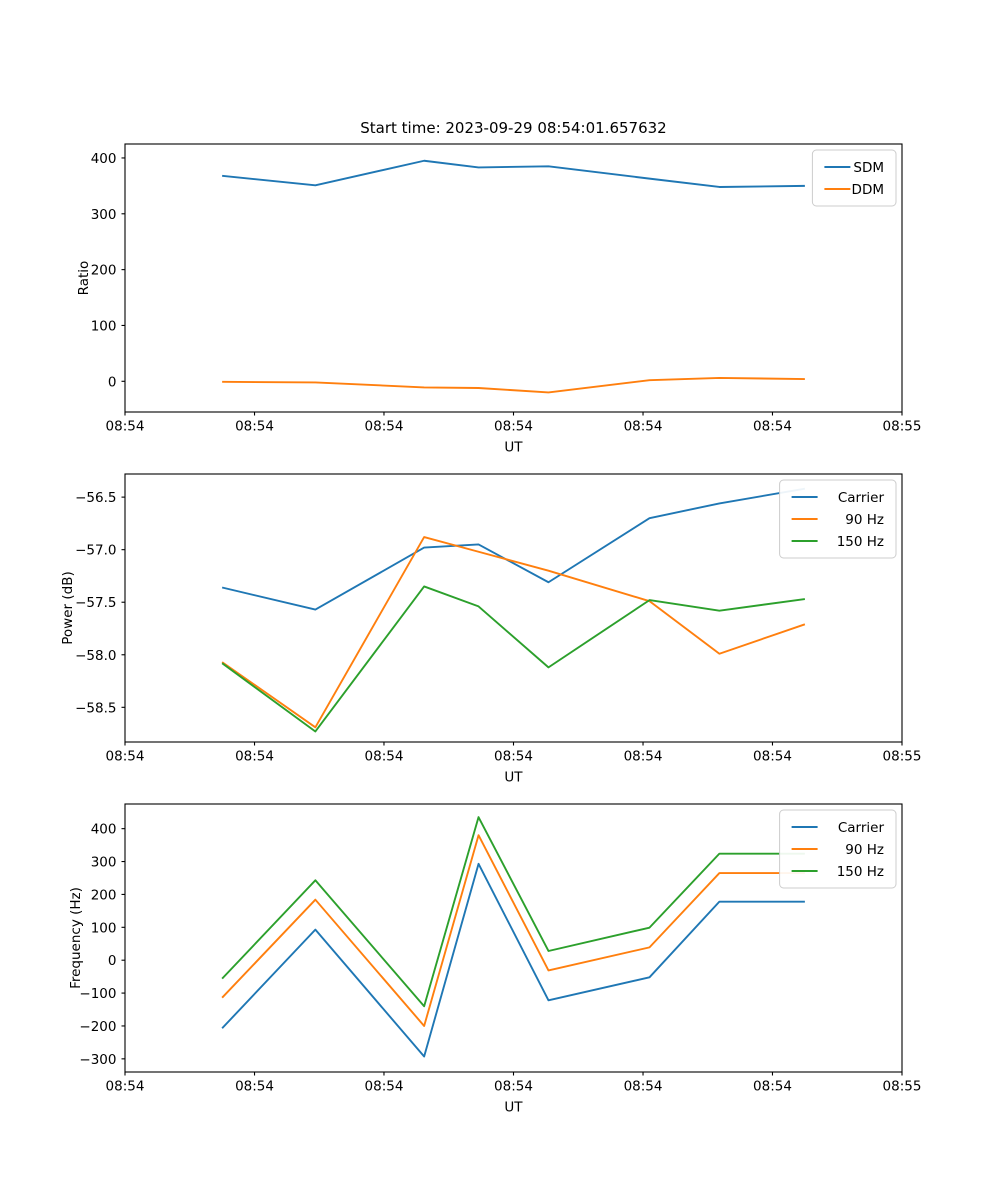 This screenshot has height=1200, width=1000. I want to click on legend: SDM DDM, so click(854, 178).